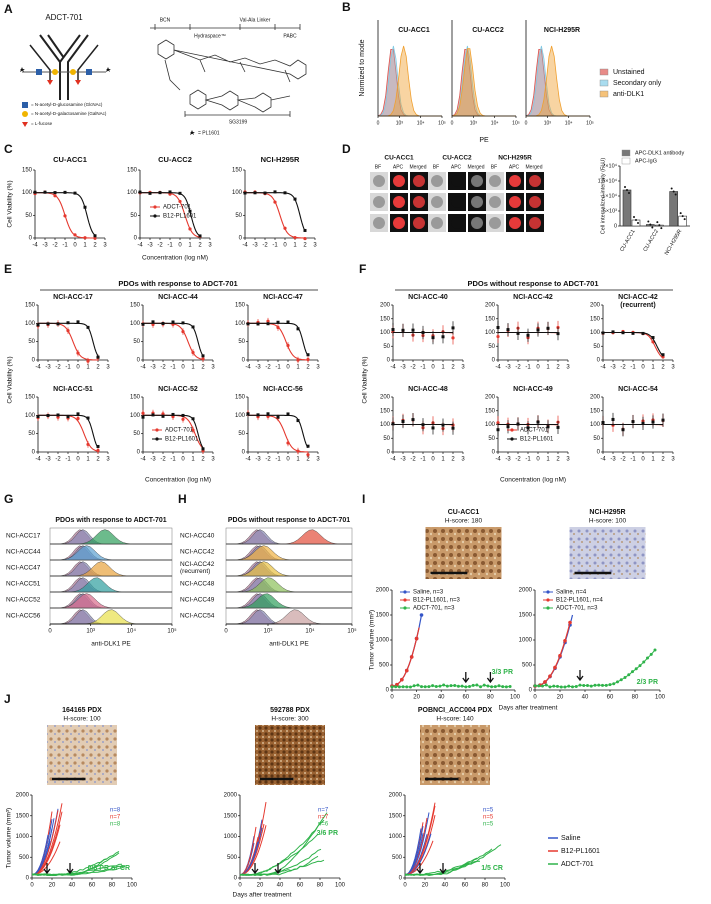 The height and width of the screenshot is (904, 711). What do you see at coordinates (396, 837) in the screenshot?
I see `y-tick-label: 1000` at bounding box center [396, 837].